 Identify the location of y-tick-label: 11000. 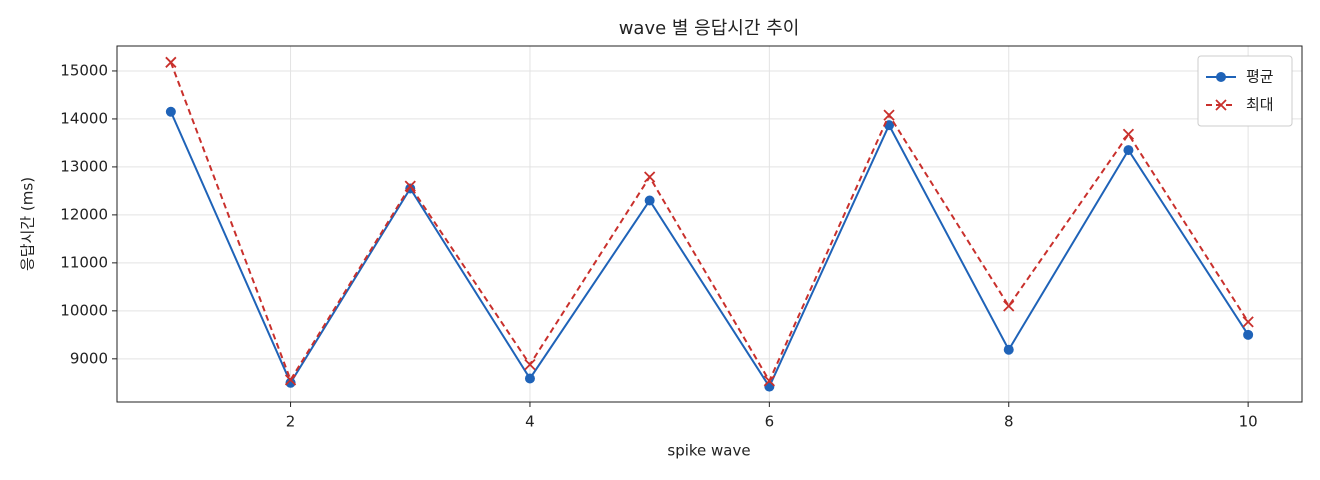
(84, 262).